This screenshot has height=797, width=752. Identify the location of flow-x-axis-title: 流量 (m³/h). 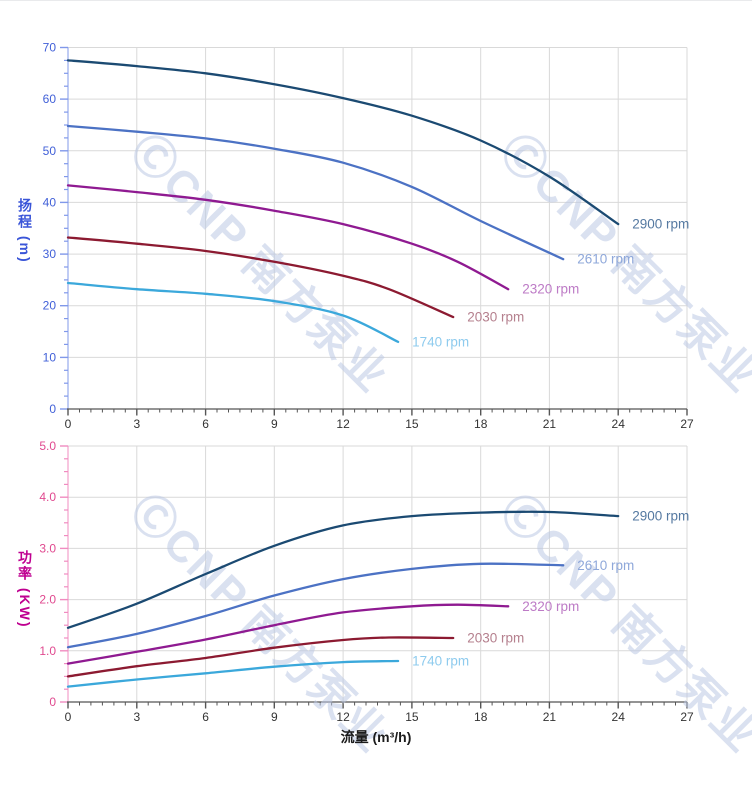
(376, 737).